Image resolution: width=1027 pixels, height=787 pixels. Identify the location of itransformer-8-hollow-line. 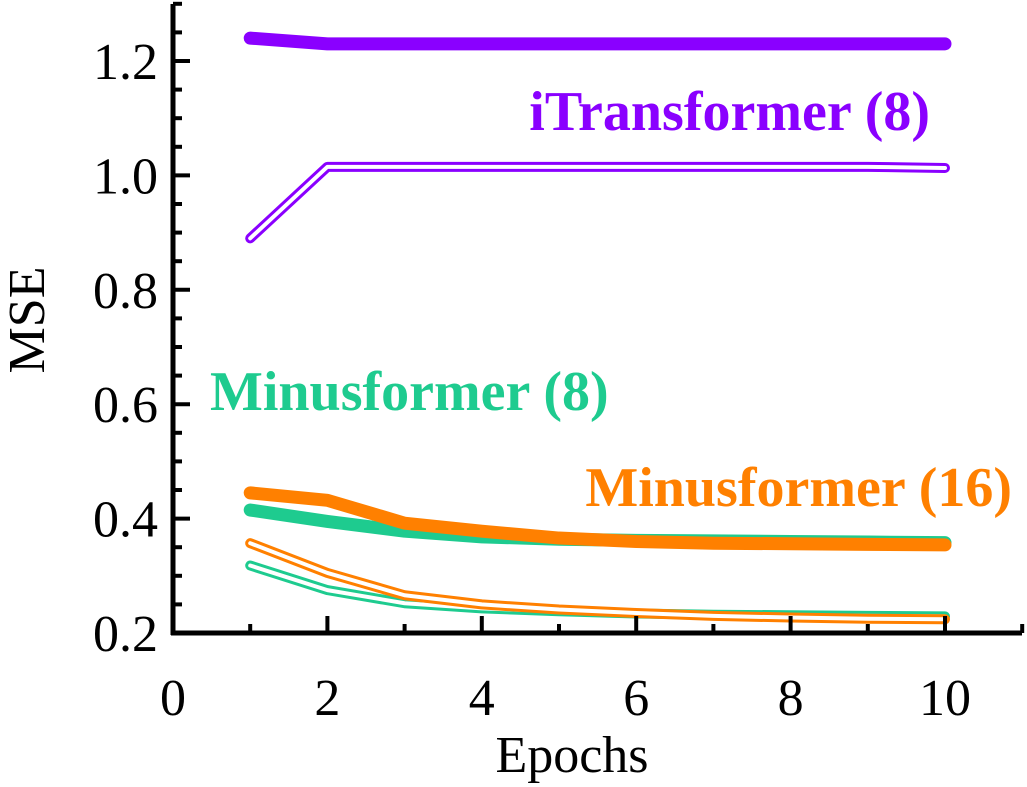
(597, 202).